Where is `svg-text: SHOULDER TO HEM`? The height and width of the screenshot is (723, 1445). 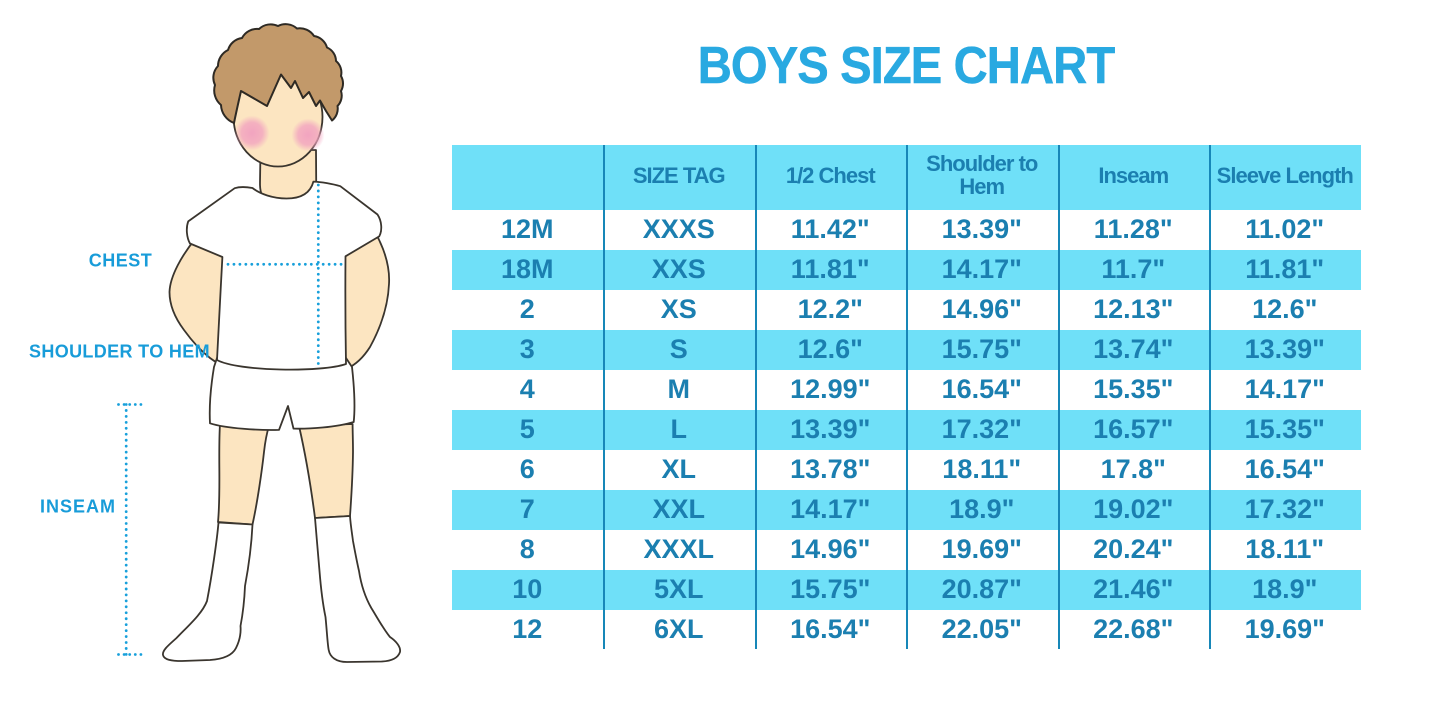
svg-text: SHOULDER TO HEM is located at coordinates (119, 352).